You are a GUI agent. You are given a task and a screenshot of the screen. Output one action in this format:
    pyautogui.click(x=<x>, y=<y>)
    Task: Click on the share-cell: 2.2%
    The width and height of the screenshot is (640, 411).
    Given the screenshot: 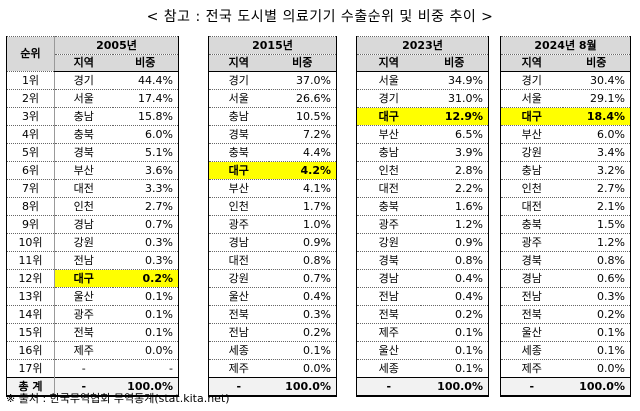 What is the action you would take?
    pyautogui.click(x=454, y=188)
    